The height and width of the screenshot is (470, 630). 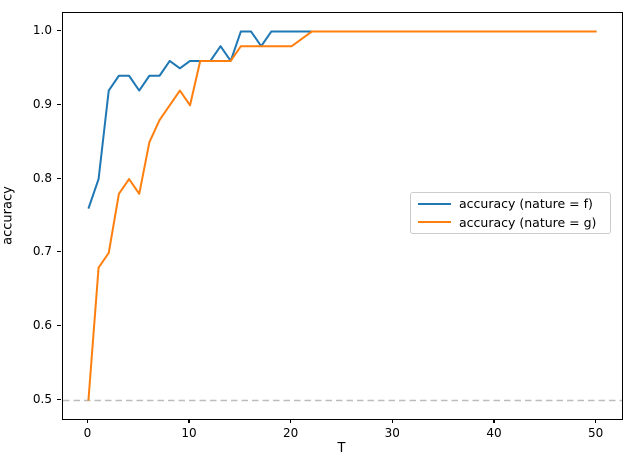 What do you see at coordinates (528, 222) in the screenshot?
I see `legend-label-g: accuracy (nature = g)` at bounding box center [528, 222].